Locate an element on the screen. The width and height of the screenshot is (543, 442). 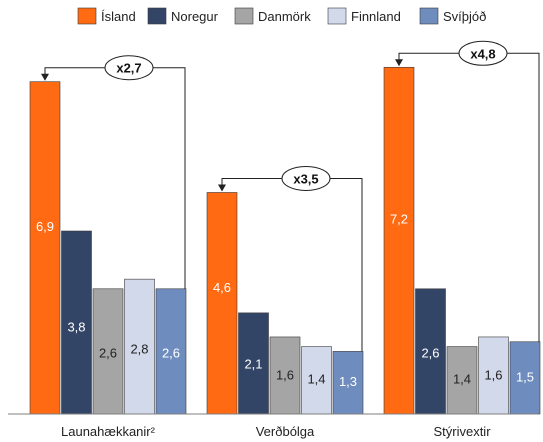
legend-label-svi-jo: Svíþjóð is located at coordinates (464, 16).